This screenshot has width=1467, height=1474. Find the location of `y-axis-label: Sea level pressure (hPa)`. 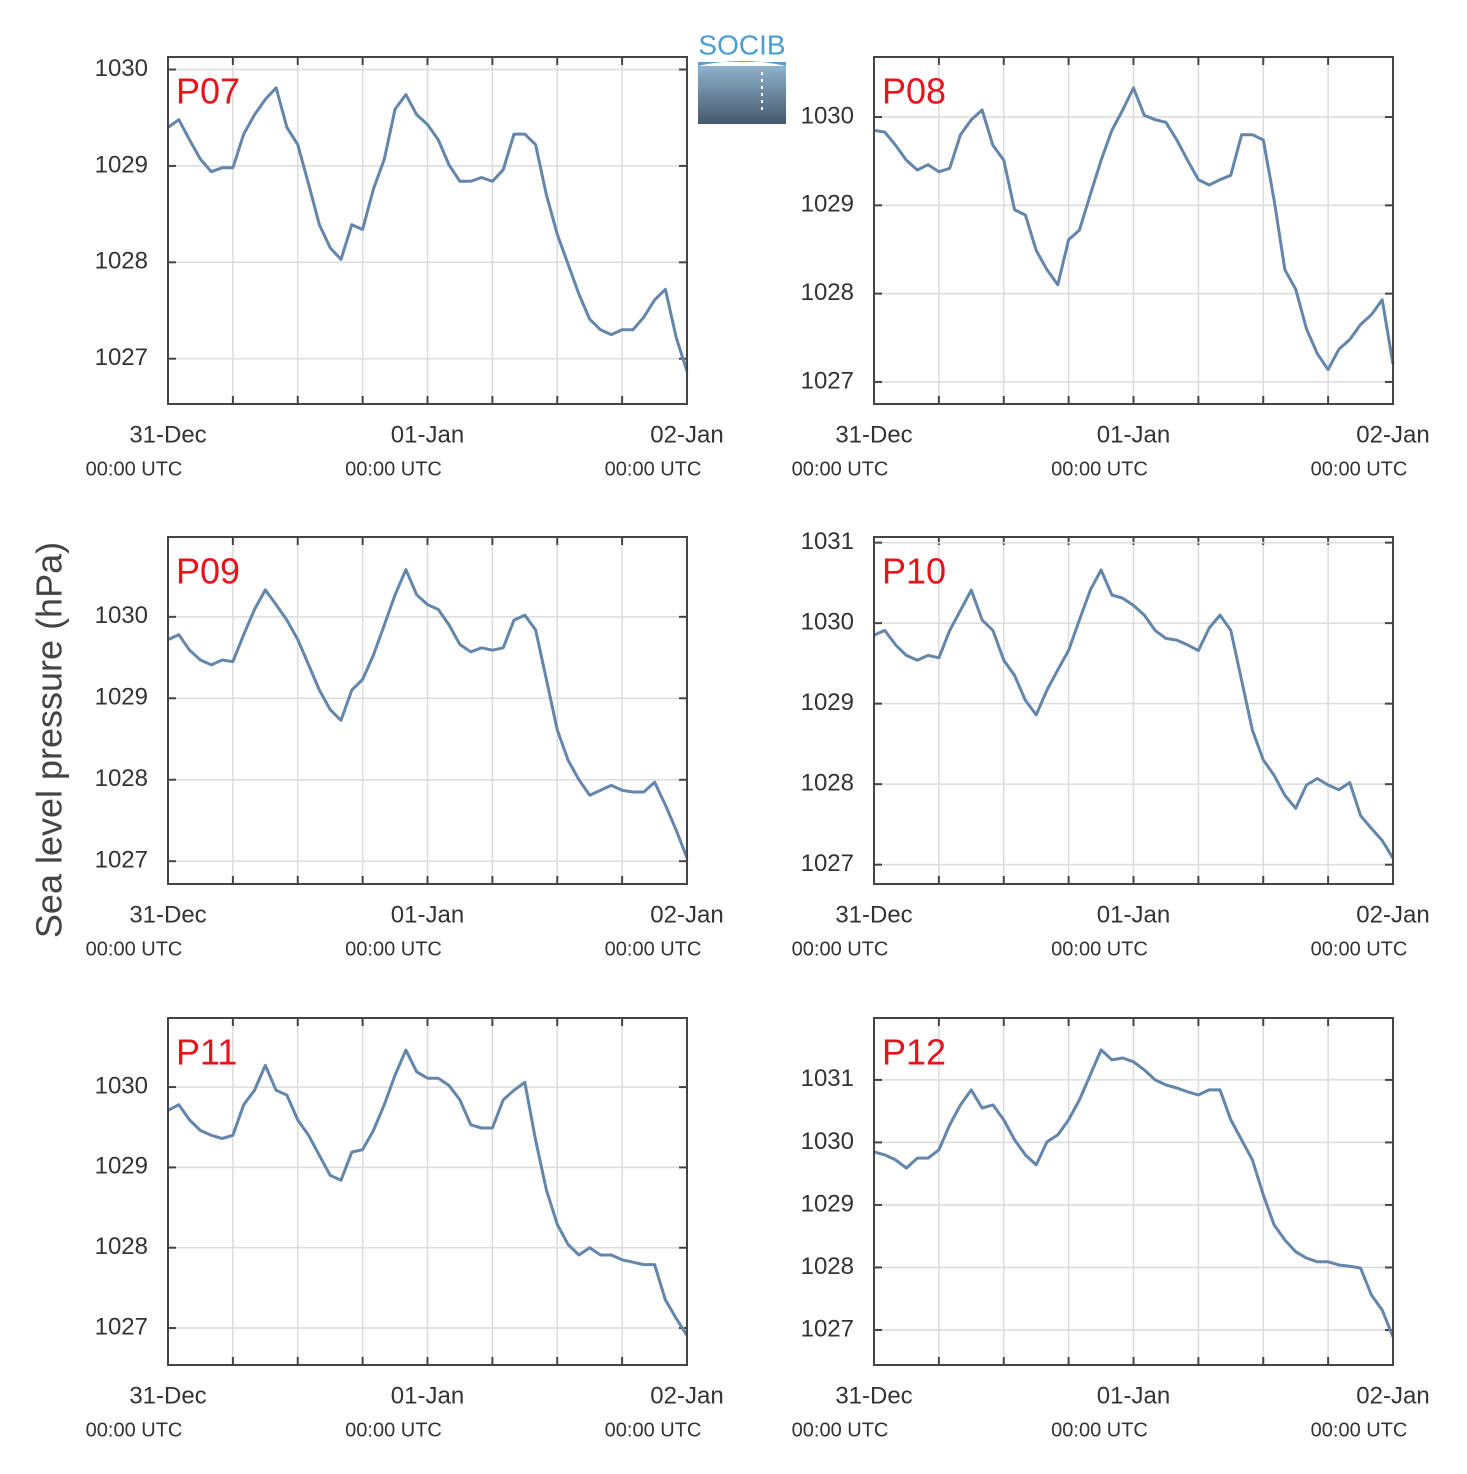

y-axis-label: Sea level pressure (hPa) is located at coordinates (49, 740).